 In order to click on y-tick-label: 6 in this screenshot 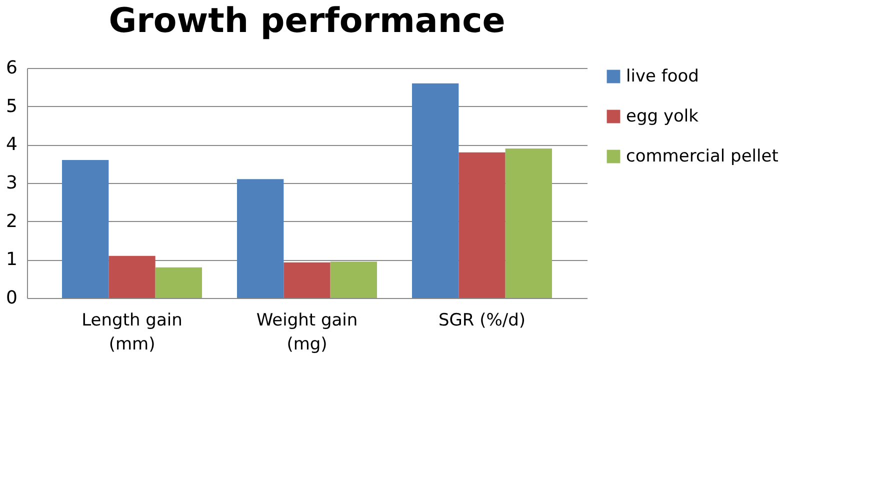, I will do `click(12, 68)`.